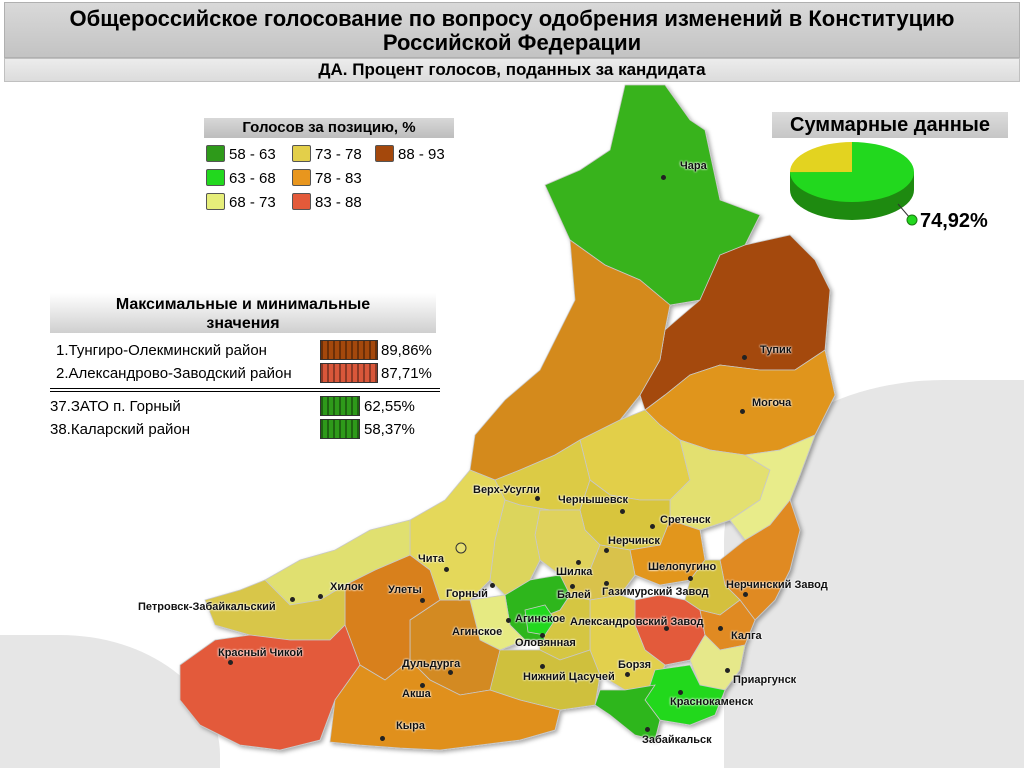  I want to click on minmax-title: Максимальные и минимальные значения, so click(243, 313).